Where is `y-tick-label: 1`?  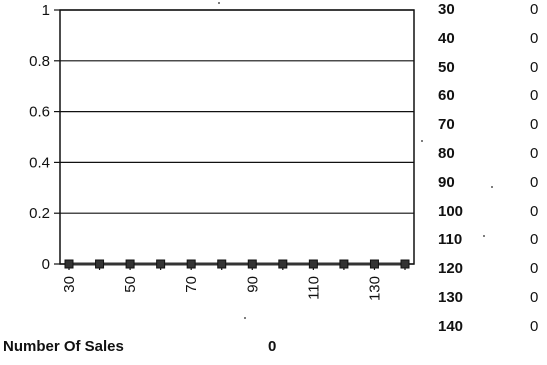 y-tick-label: 1 is located at coordinates (46, 10).